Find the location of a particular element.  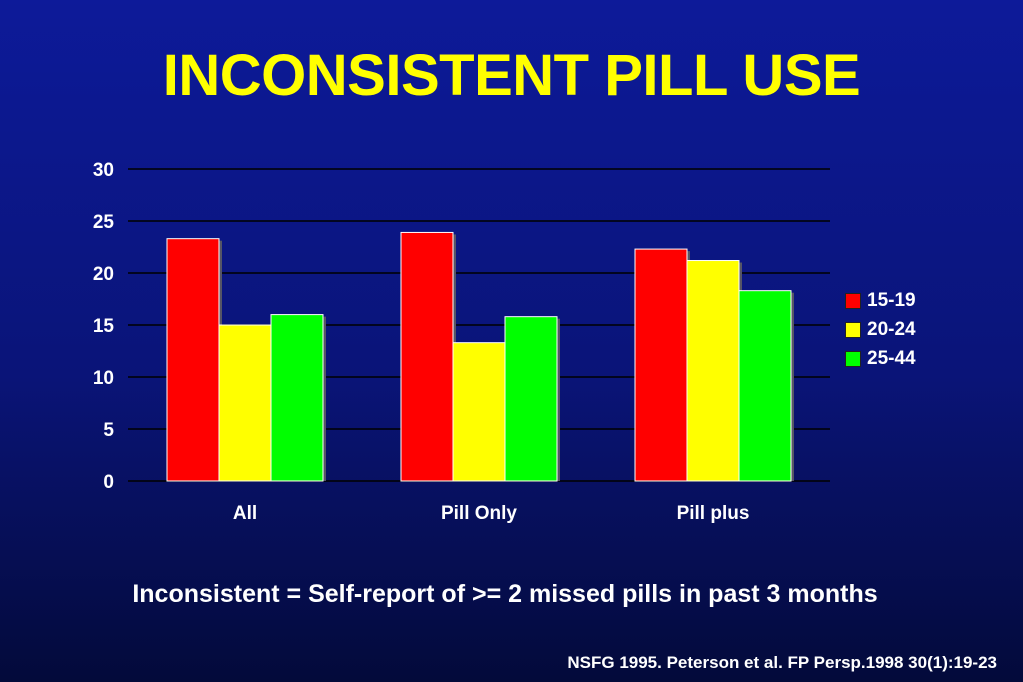

x-tick-label: All is located at coordinates (245, 513).